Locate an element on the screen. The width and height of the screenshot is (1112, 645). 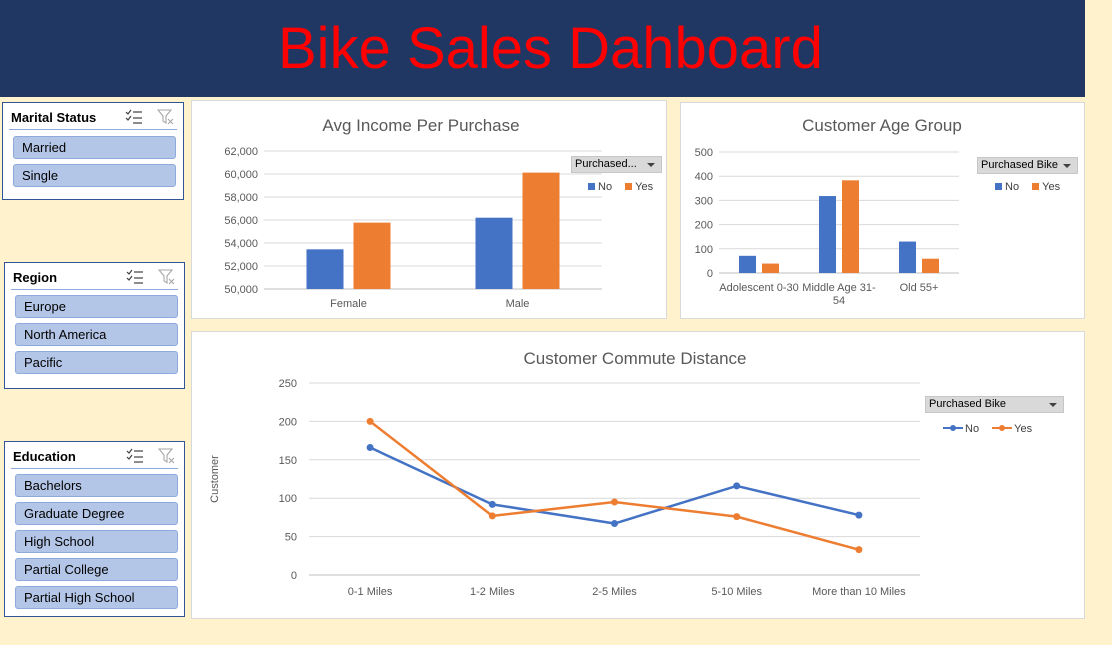
x-tick-label: 2-5 Miles is located at coordinates (614, 592).